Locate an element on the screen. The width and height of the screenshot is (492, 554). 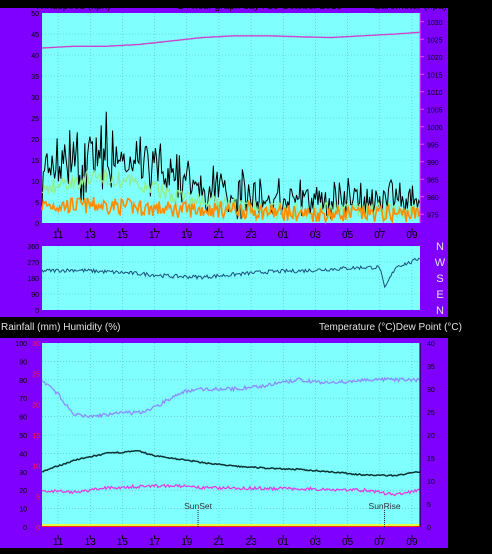
wind-x-axis: 11 13 15 17 19 21 23 01 03 05 07 09 is located at coordinates (235, 234).